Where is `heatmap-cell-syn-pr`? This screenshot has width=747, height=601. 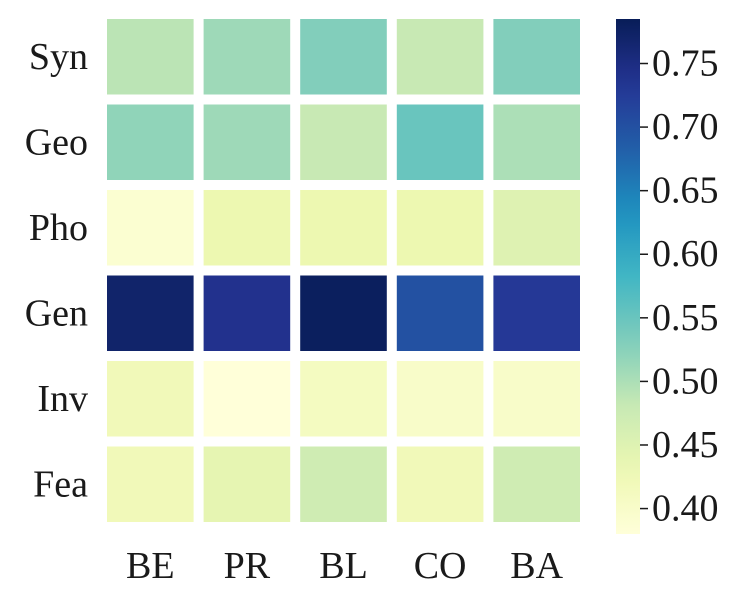 heatmap-cell-syn-pr is located at coordinates (247, 57).